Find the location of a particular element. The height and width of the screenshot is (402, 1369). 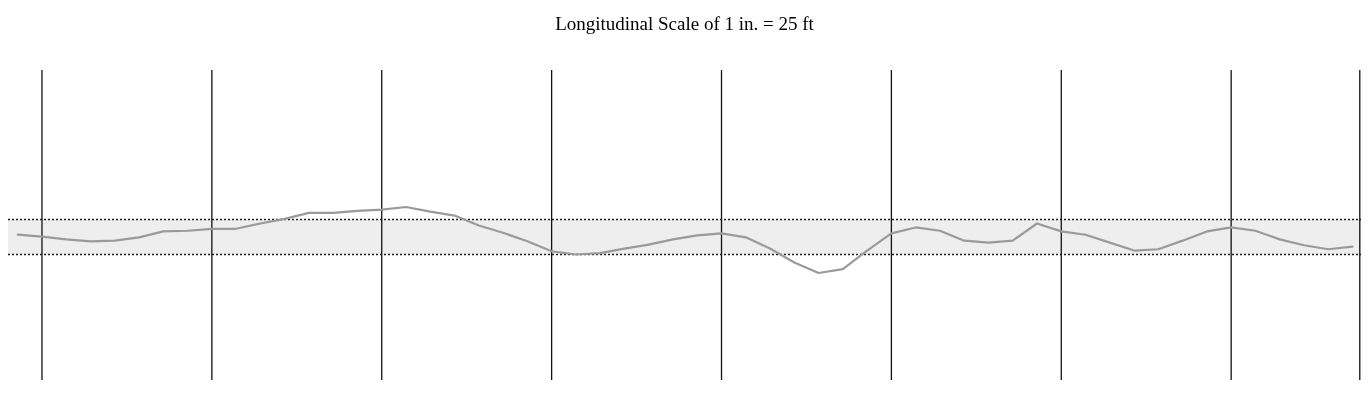

chart-title: Longitudinal Scale of 1 in. = 25 ft is located at coordinates (685, 23).